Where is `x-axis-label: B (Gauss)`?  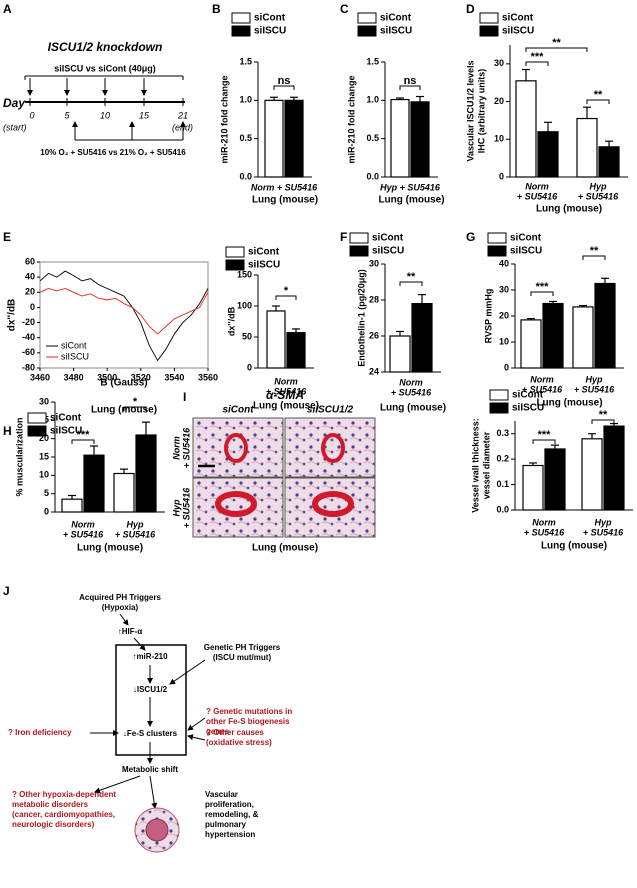 x-axis-label: B (Gauss) is located at coordinates (123, 383).